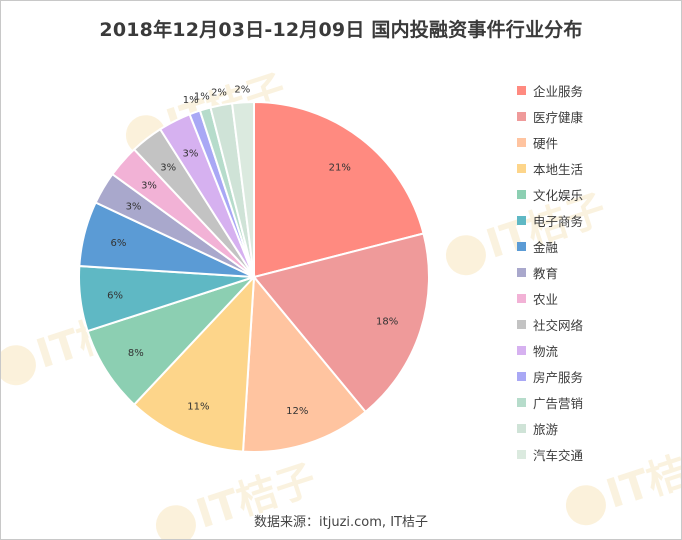 The height and width of the screenshot is (540, 682). Describe the element at coordinates (340, 167) in the screenshot. I see `slice-percent-label: 21%` at that location.